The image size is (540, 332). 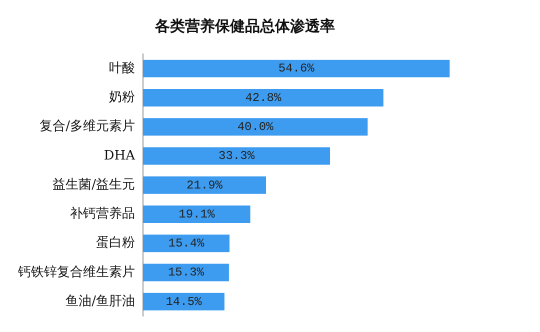 I want to click on data-label: 15.4%, so click(x=187, y=243).